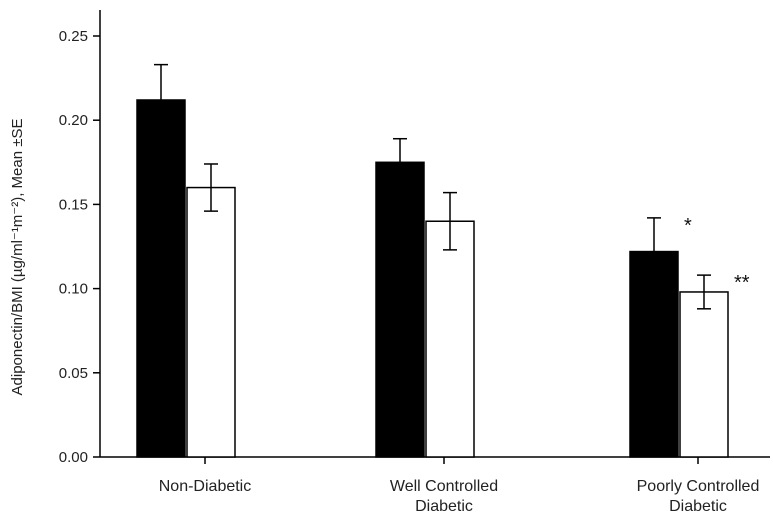 The image size is (773, 515). Describe the element at coordinates (742, 283) in the screenshot. I see `significance-label: **` at that location.